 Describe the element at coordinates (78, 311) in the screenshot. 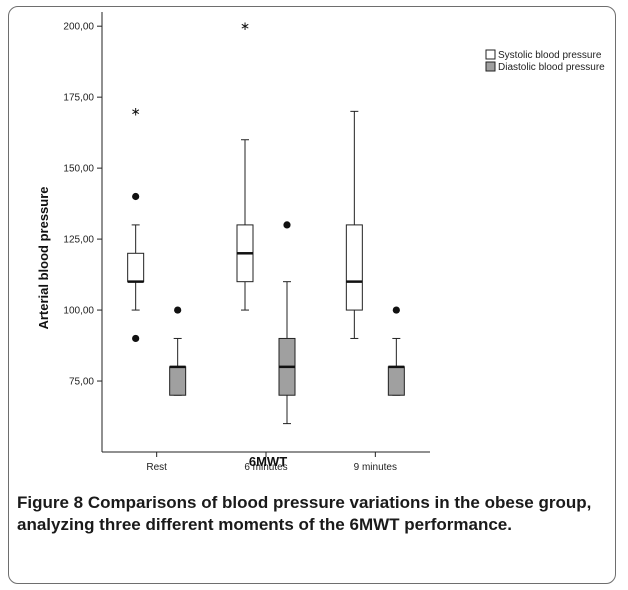

I see `y-tick-label: 100,00` at that location.